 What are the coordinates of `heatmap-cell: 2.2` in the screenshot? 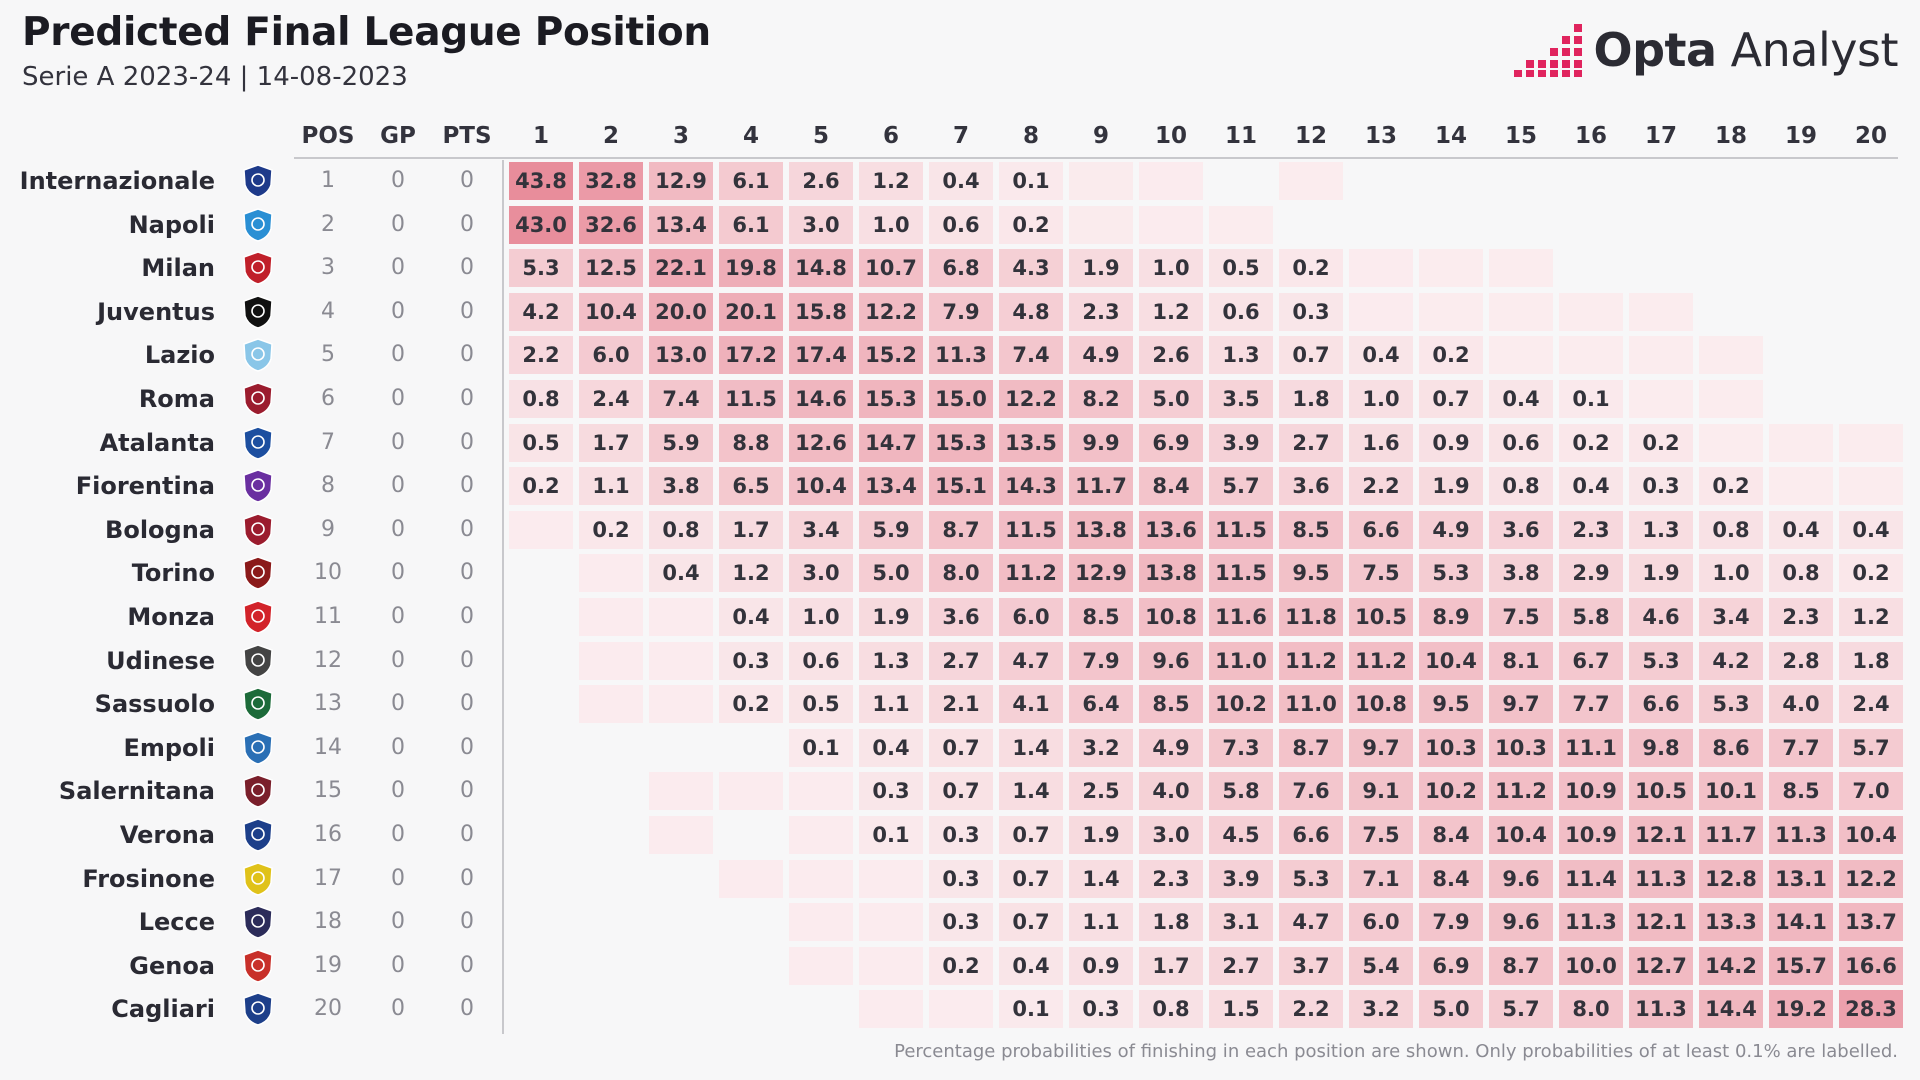 It's located at (1311, 1009).